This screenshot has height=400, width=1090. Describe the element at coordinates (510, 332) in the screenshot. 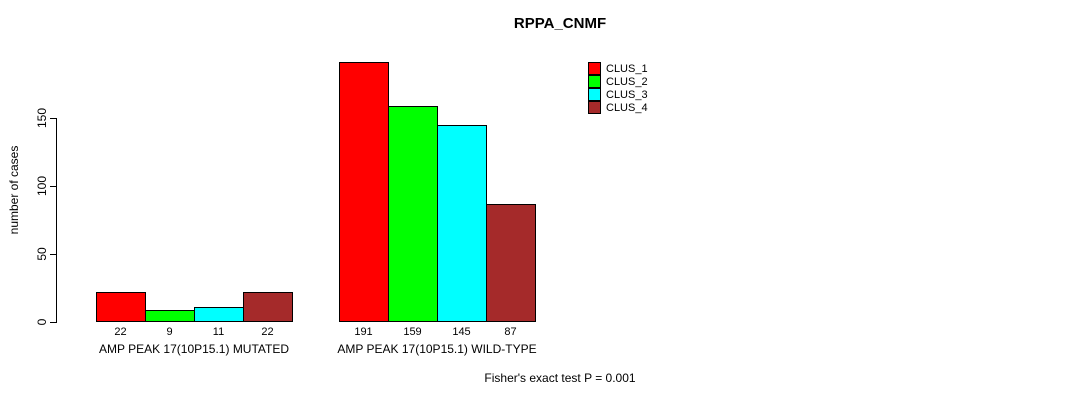

I see `bar-value-label: 87` at that location.